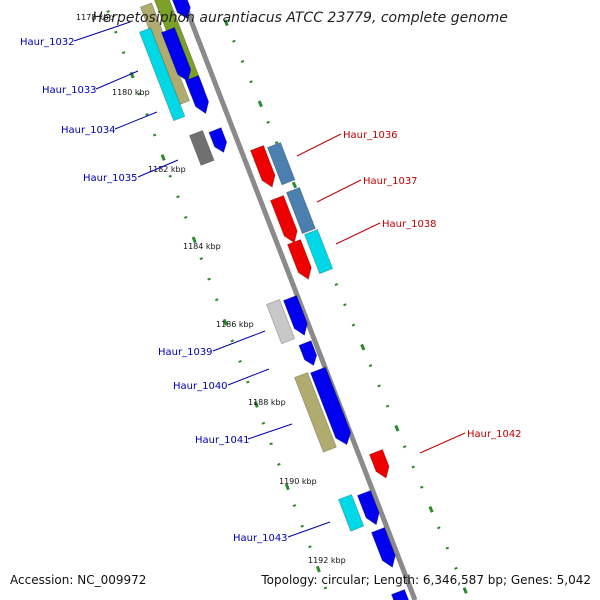  I want to click on gene-label-haur-1035: Haur_1035, so click(110, 178).